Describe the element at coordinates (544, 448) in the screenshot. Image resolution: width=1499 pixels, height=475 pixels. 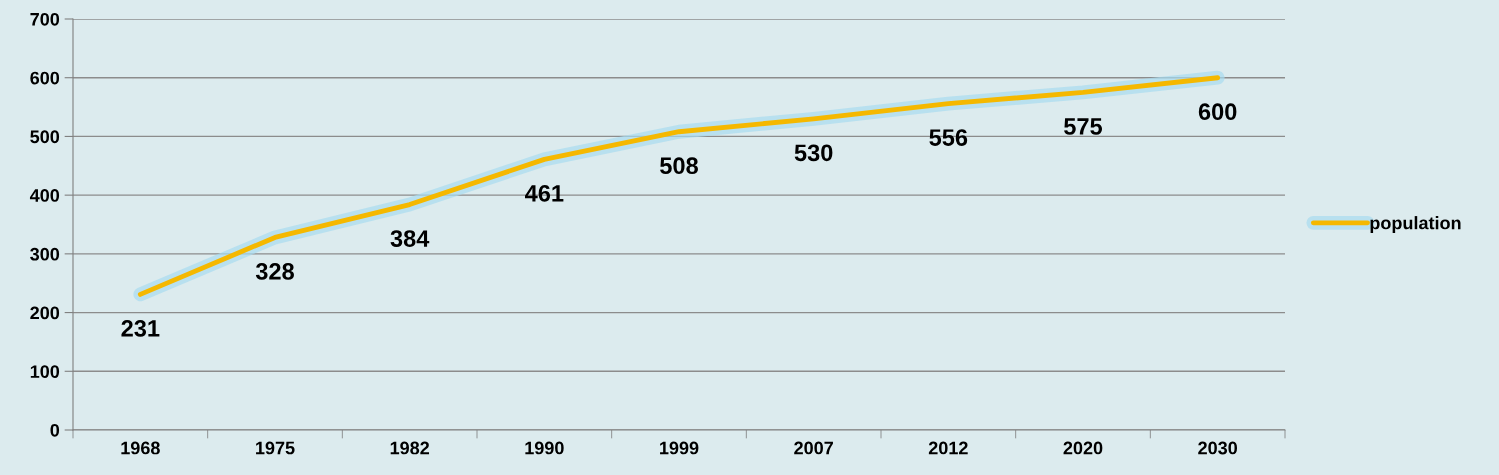
I see `x-tick-label: 1990` at that location.